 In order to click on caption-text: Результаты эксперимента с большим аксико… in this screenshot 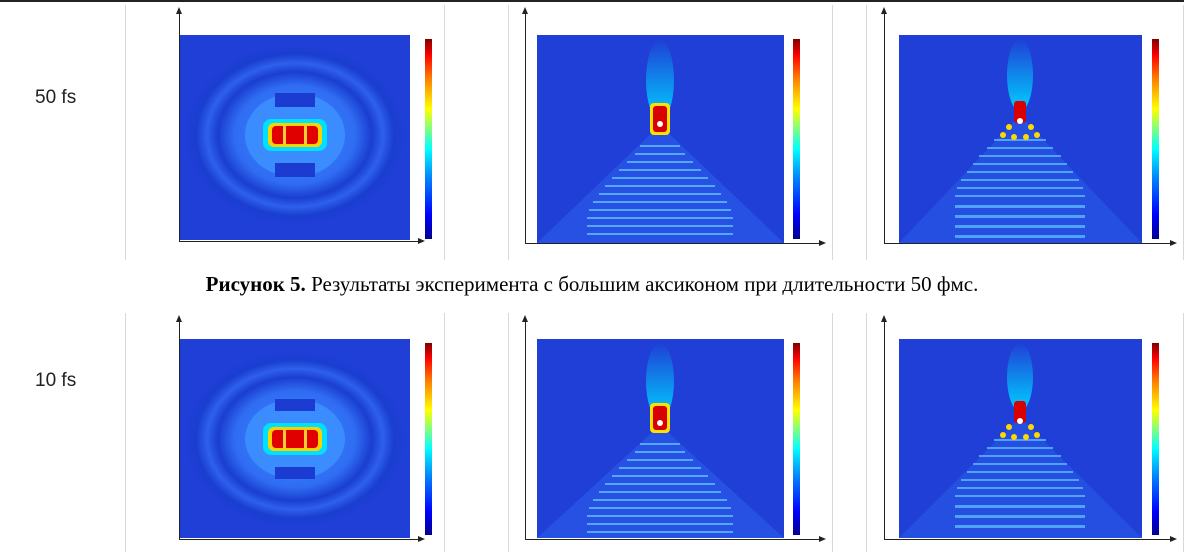, I will do `click(642, 284)`.